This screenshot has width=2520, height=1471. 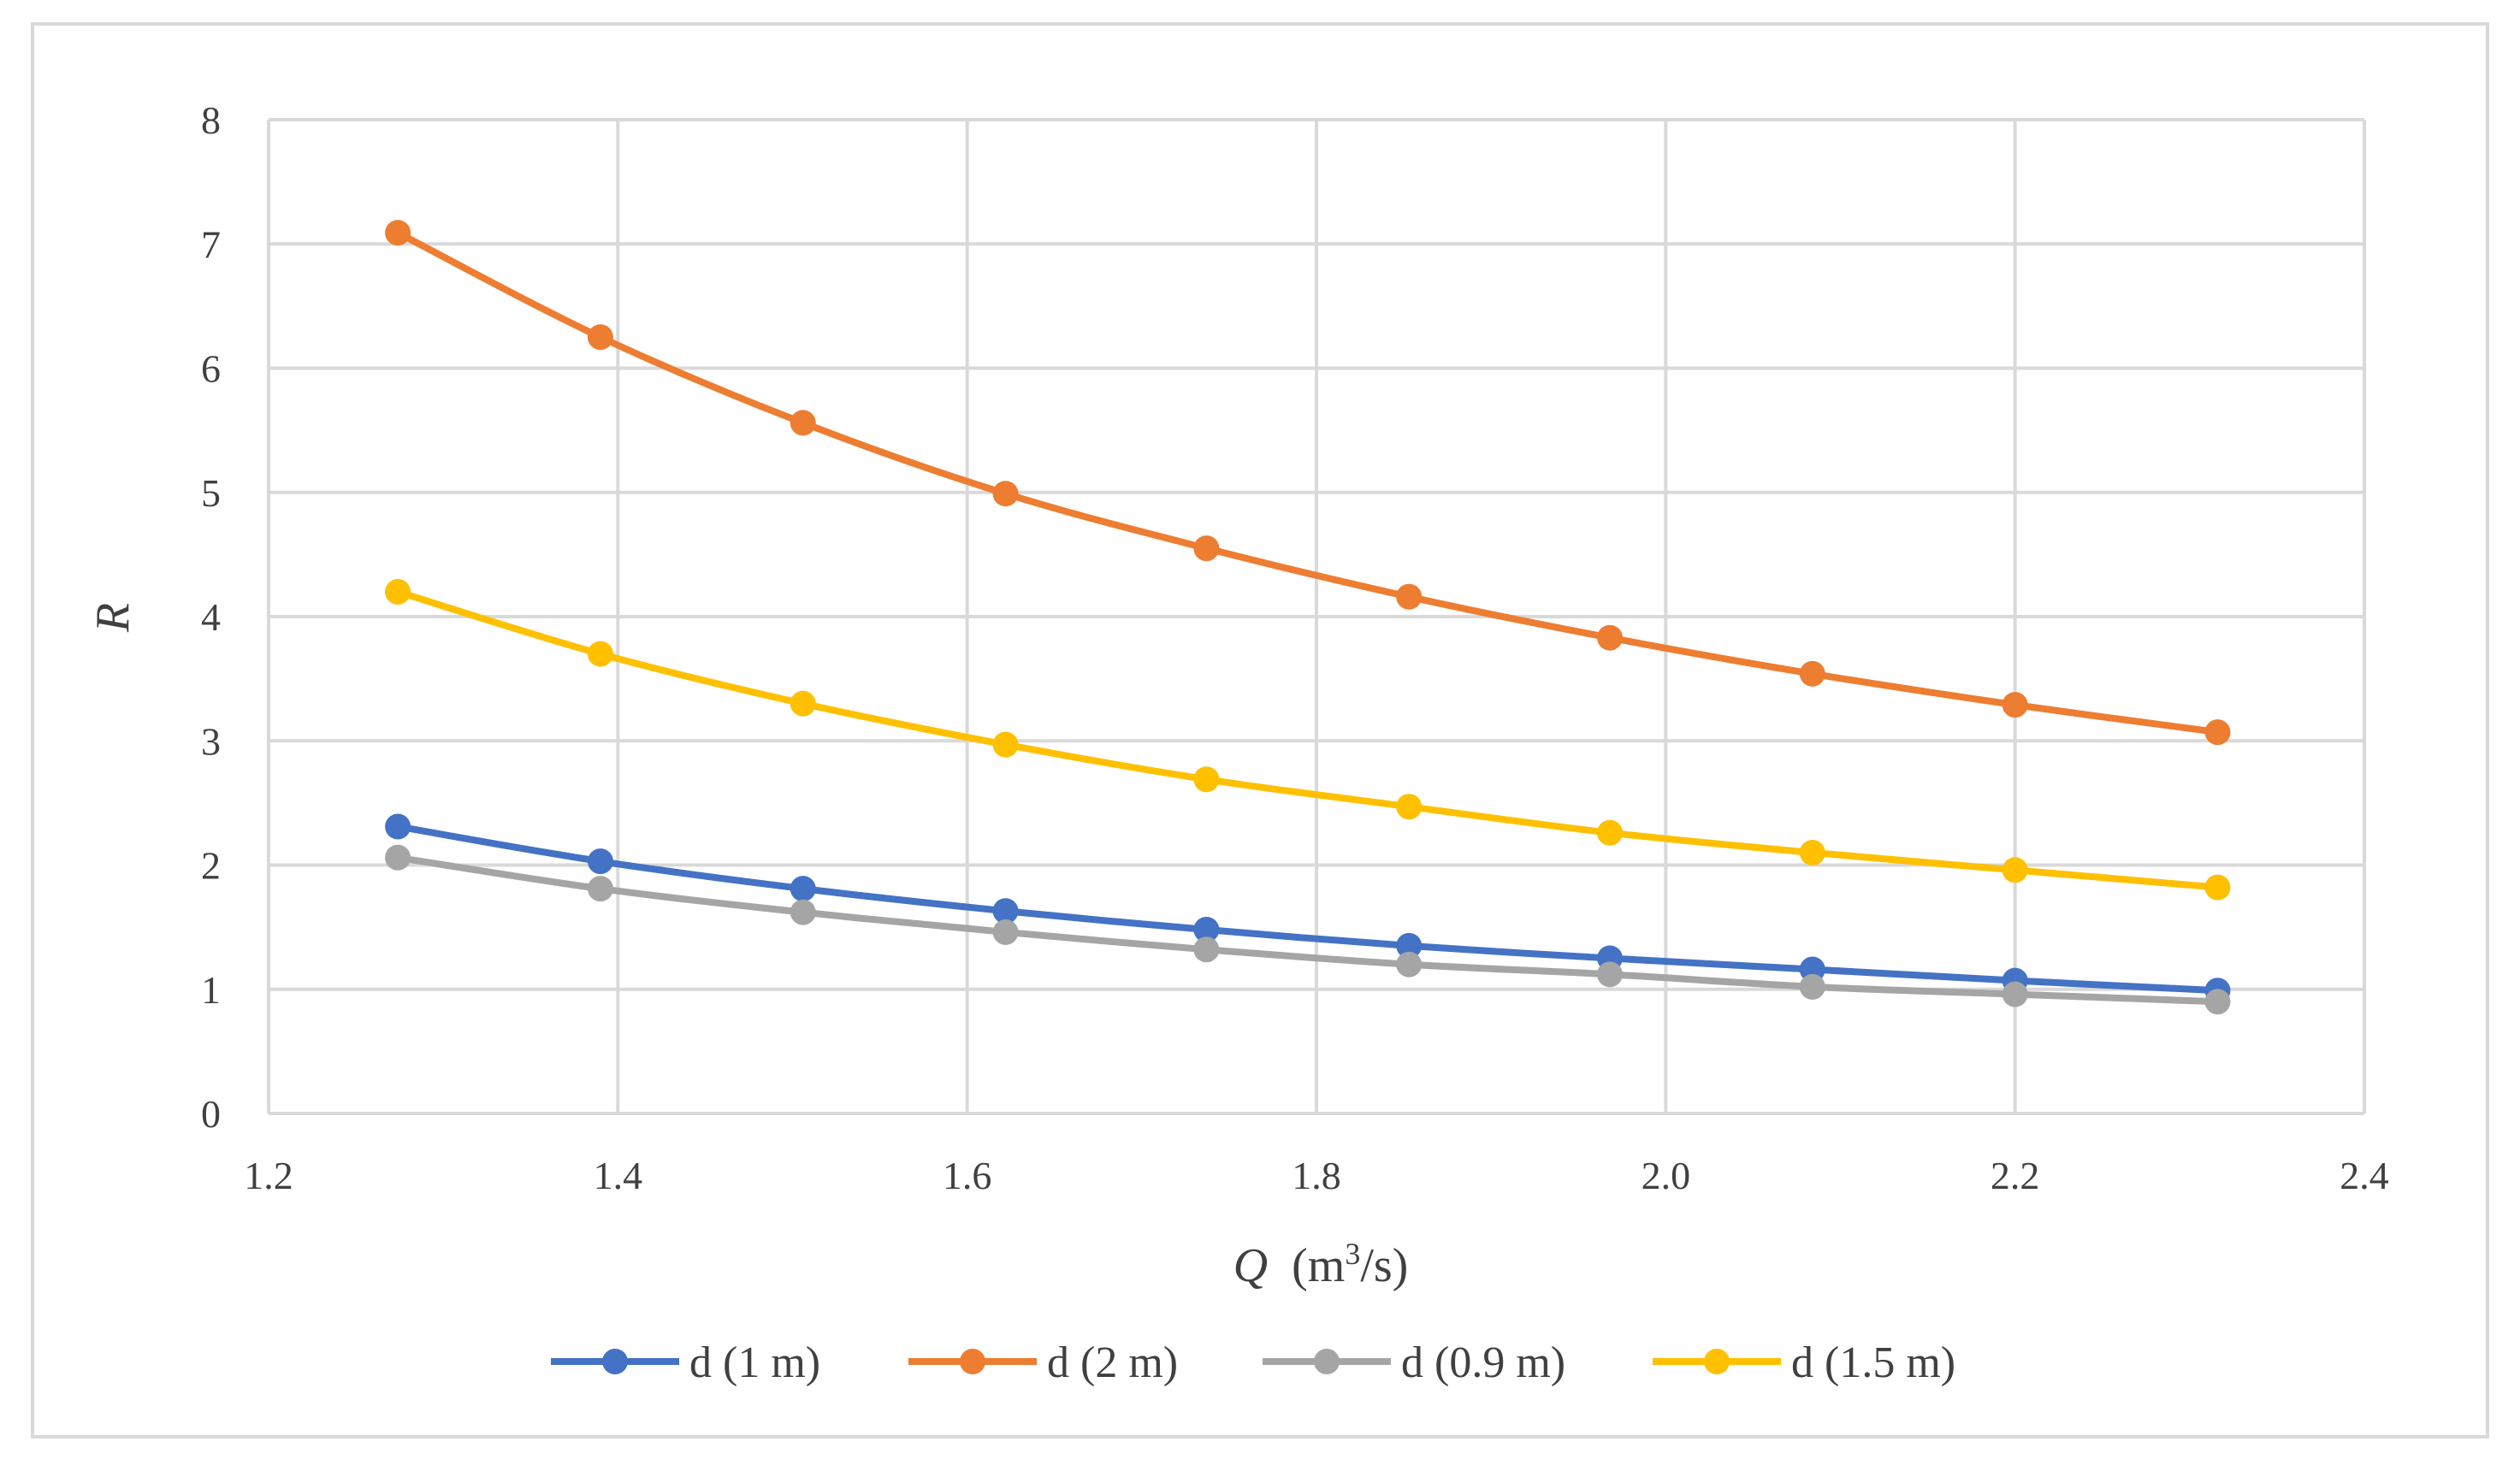 What do you see at coordinates (211, 990) in the screenshot?
I see `y-tick-label: 1` at bounding box center [211, 990].